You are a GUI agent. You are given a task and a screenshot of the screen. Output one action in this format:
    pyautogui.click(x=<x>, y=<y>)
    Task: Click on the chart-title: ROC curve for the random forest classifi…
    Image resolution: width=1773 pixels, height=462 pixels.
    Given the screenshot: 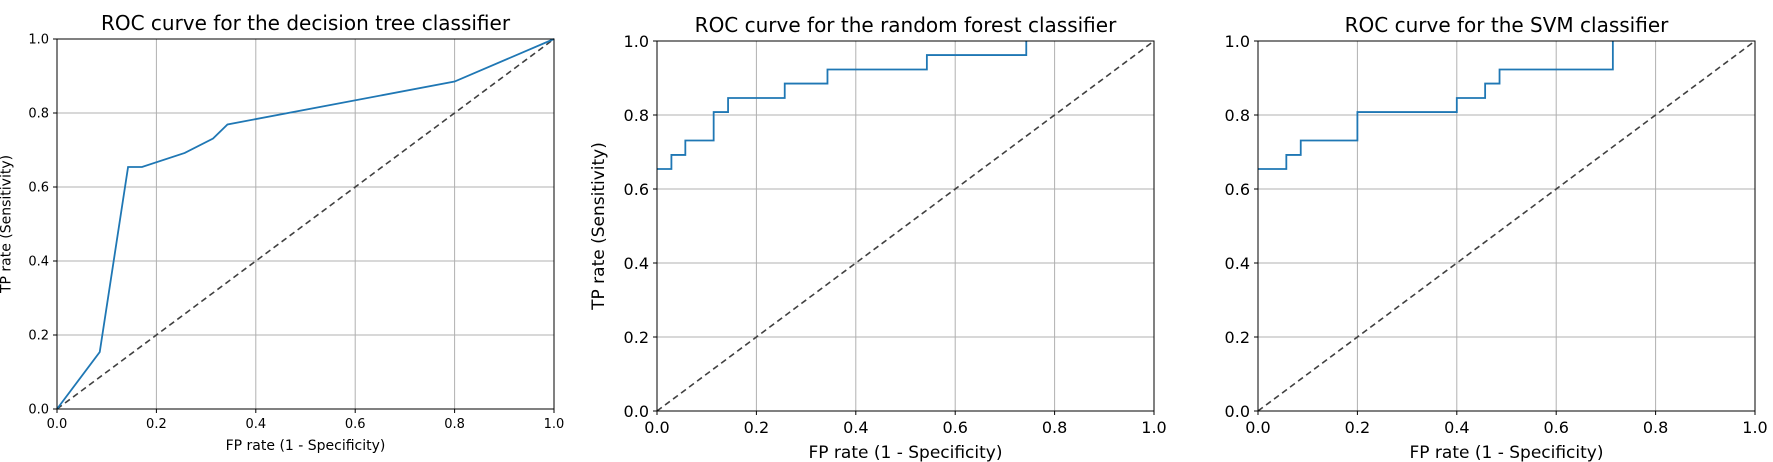 What is the action you would take?
    pyautogui.click(x=906, y=25)
    